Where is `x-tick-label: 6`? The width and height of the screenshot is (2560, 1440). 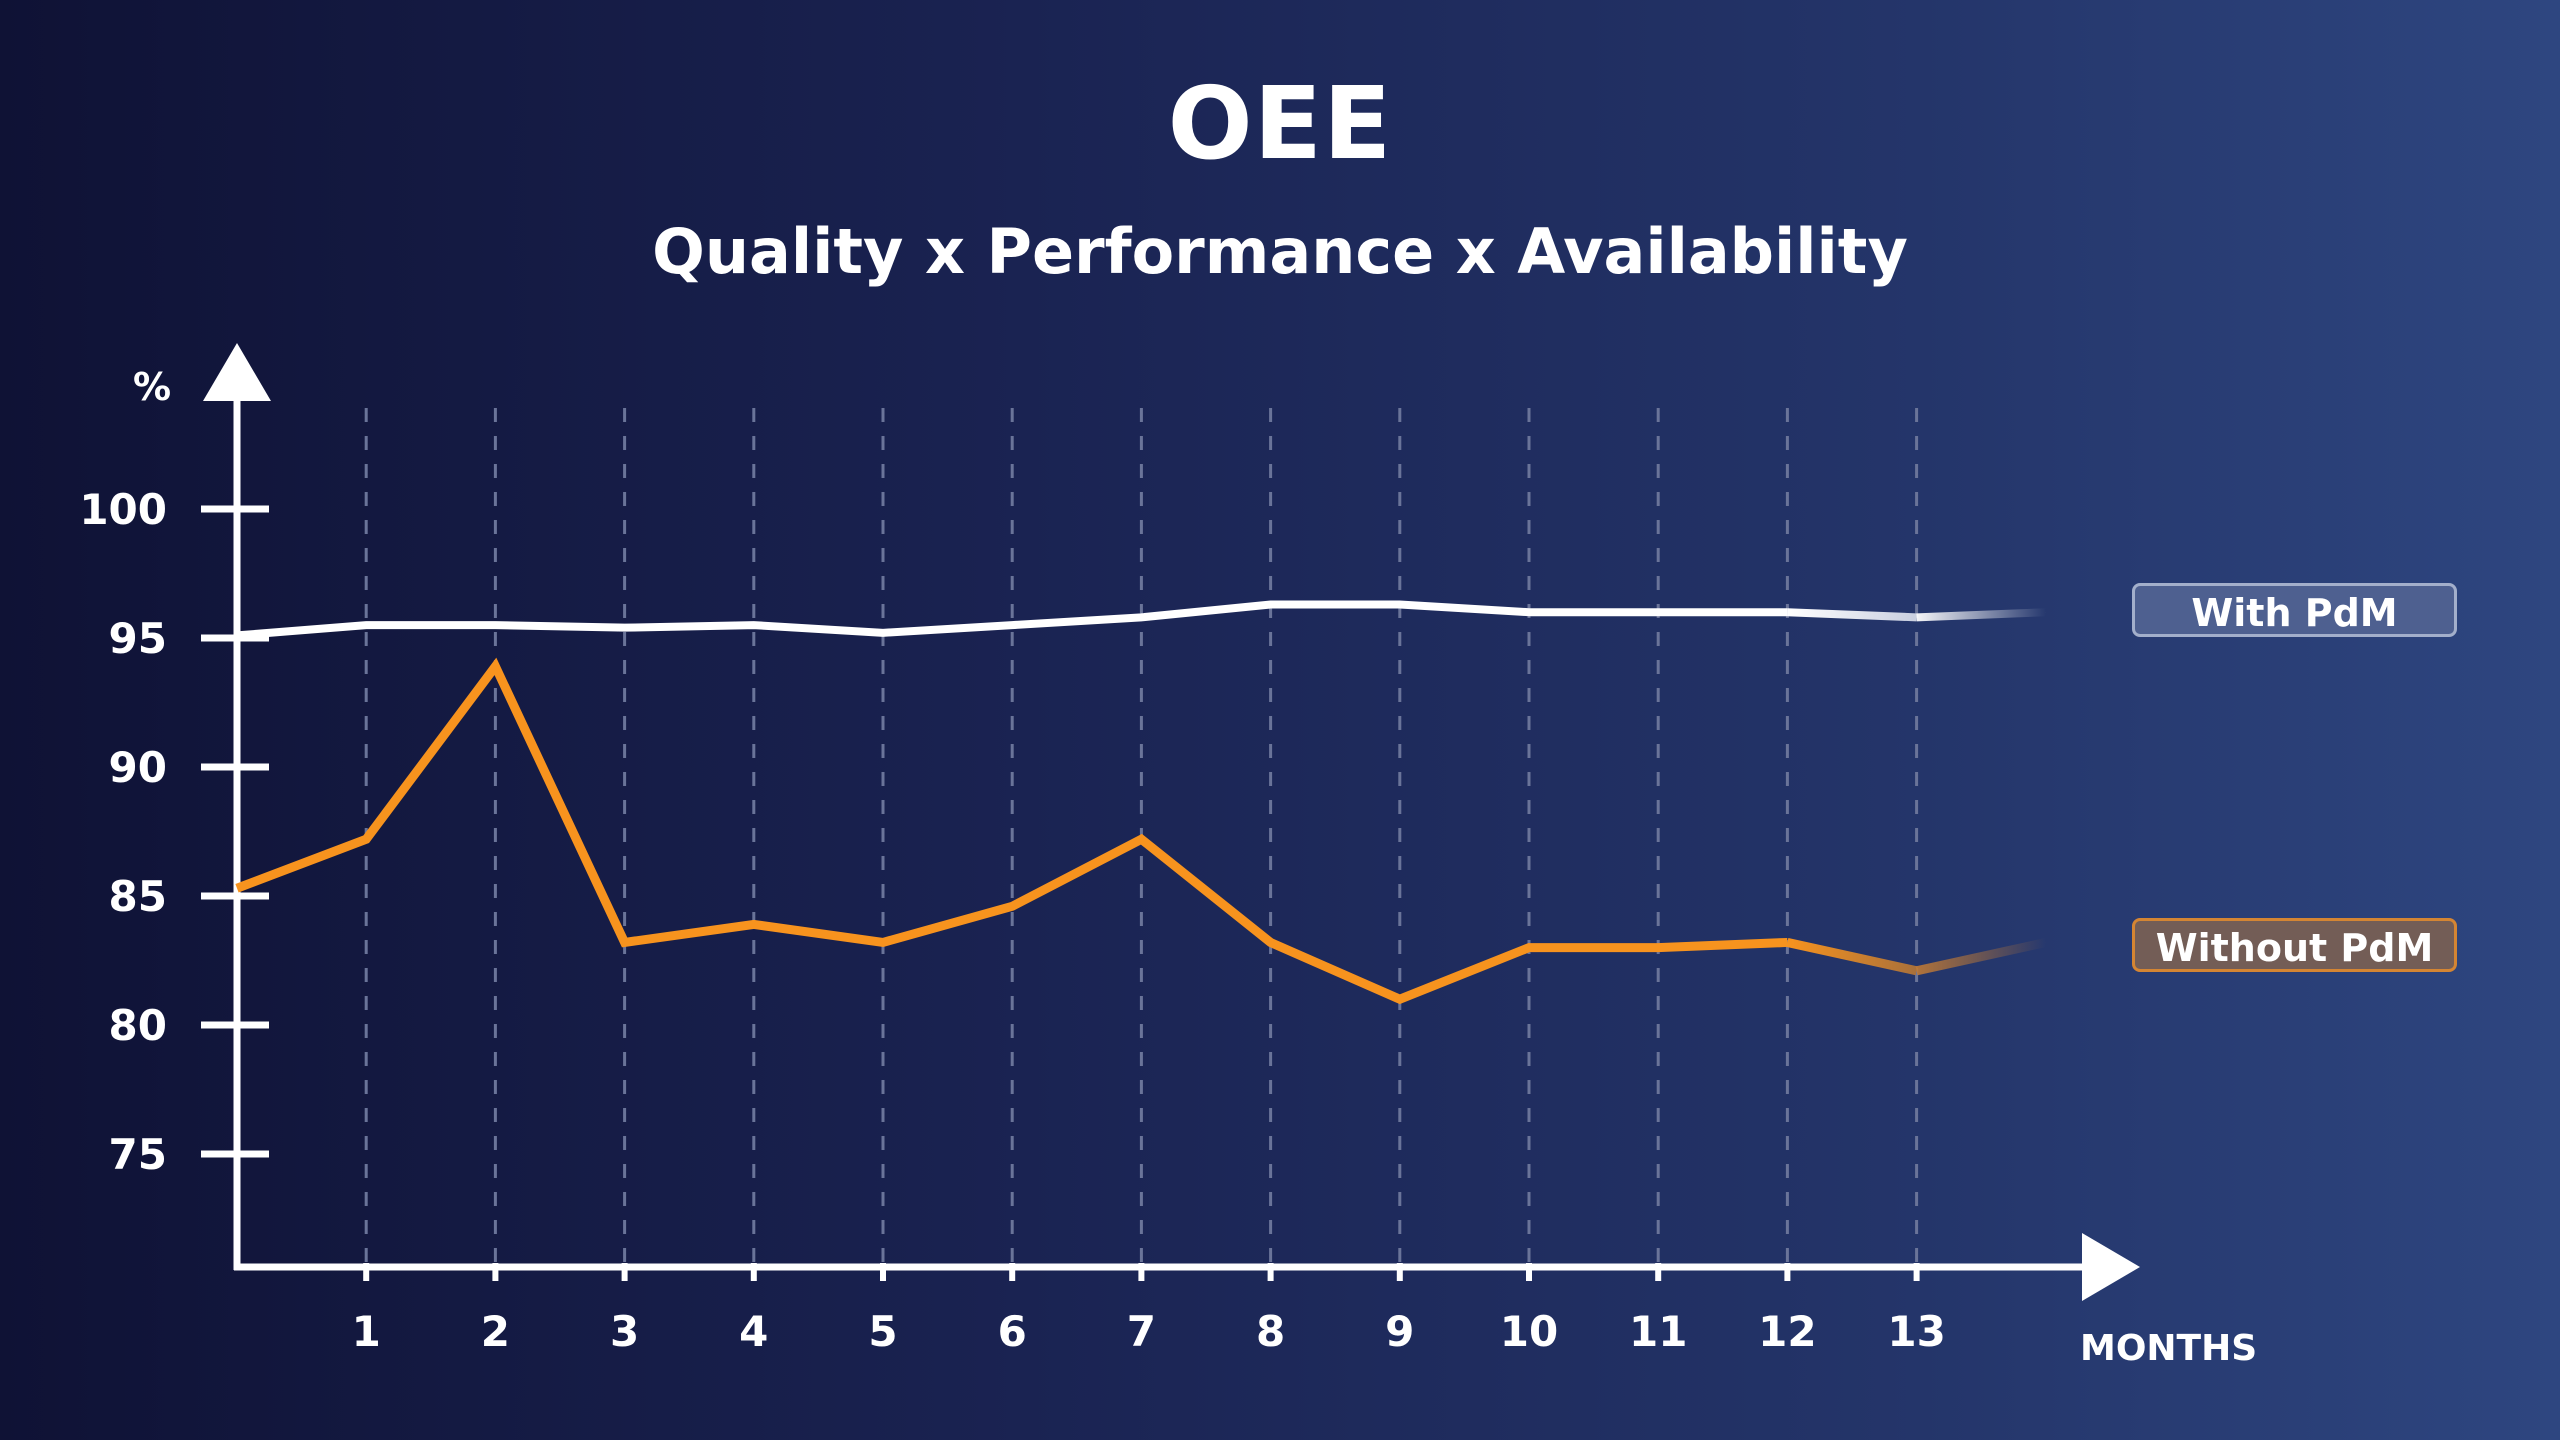
x-tick-label: 6 is located at coordinates (1012, 1331).